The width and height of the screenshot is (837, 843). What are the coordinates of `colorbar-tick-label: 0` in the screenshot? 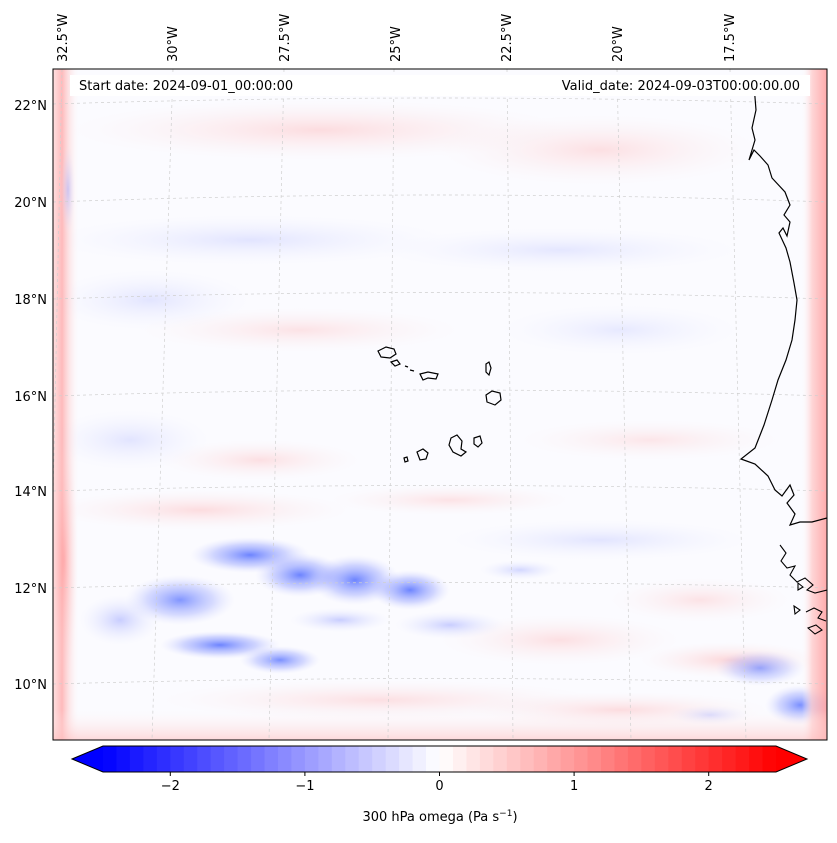 It's located at (439, 786).